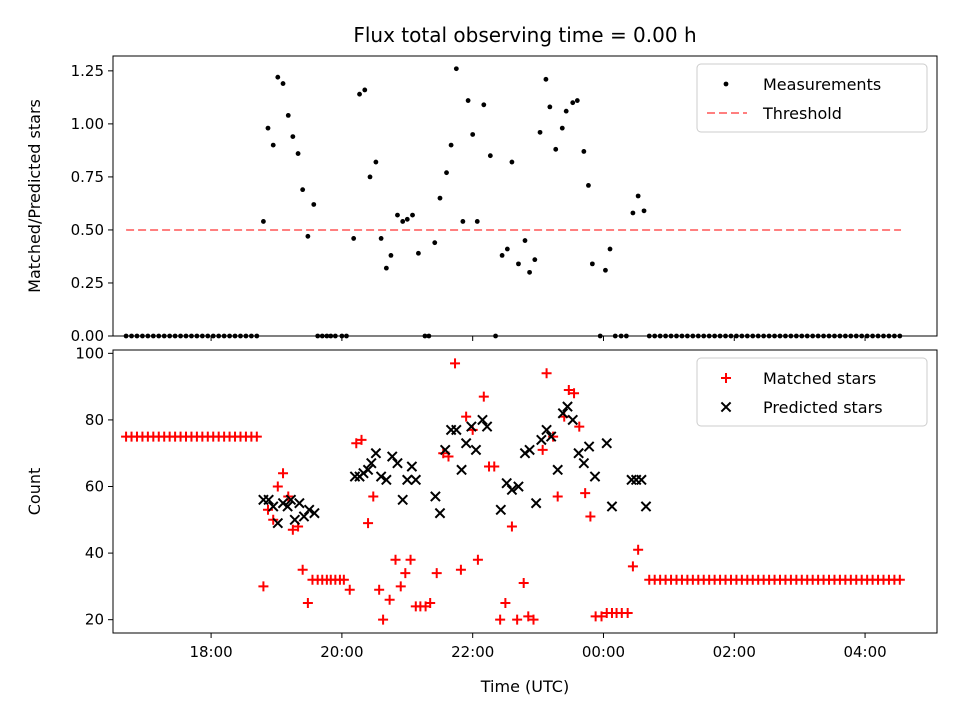 This screenshot has height=720, width=960. I want to click on x-tick-label: 22:00, so click(472, 652).